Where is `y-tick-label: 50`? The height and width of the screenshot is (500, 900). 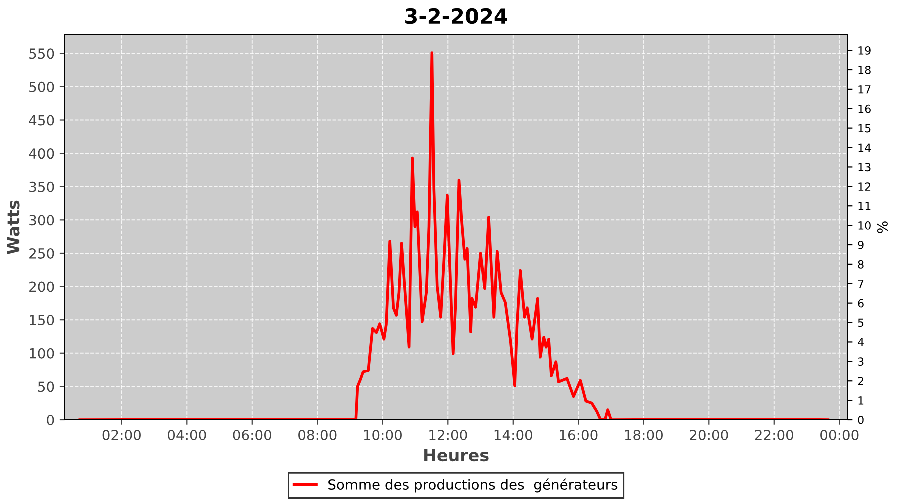
y-tick-label: 50 is located at coordinates (46, 387).